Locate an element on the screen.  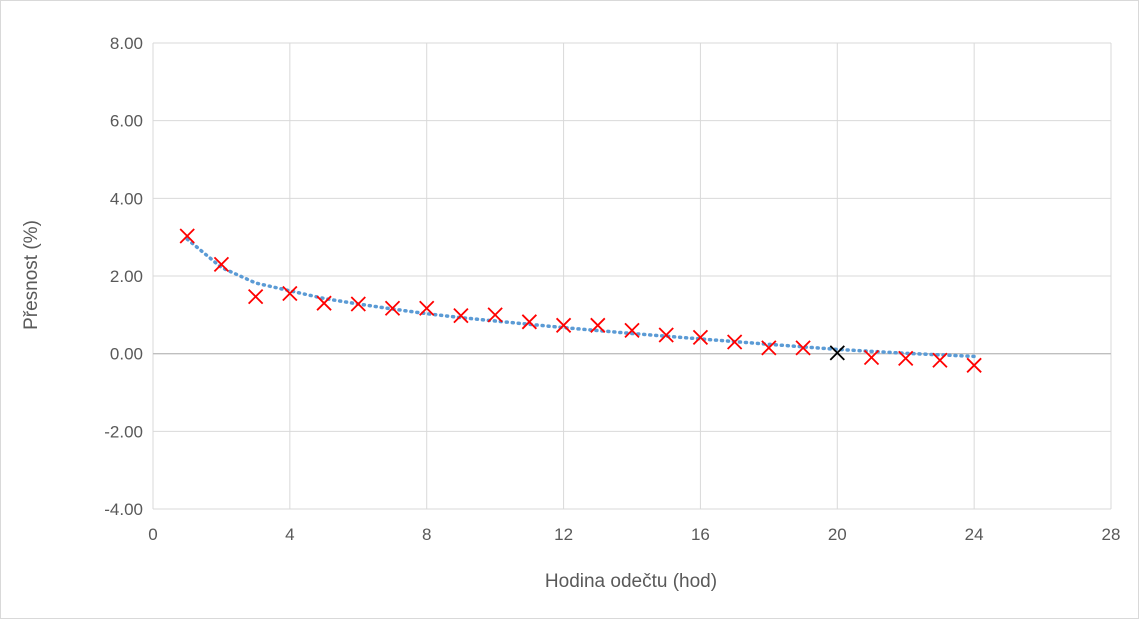
trendline is located at coordinates (580, 298).